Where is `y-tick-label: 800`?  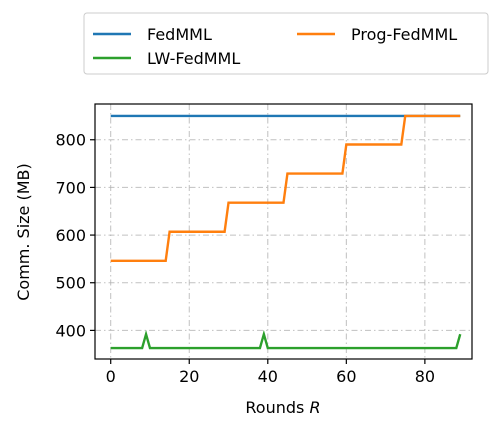 y-tick-label: 800 is located at coordinates (70, 140).